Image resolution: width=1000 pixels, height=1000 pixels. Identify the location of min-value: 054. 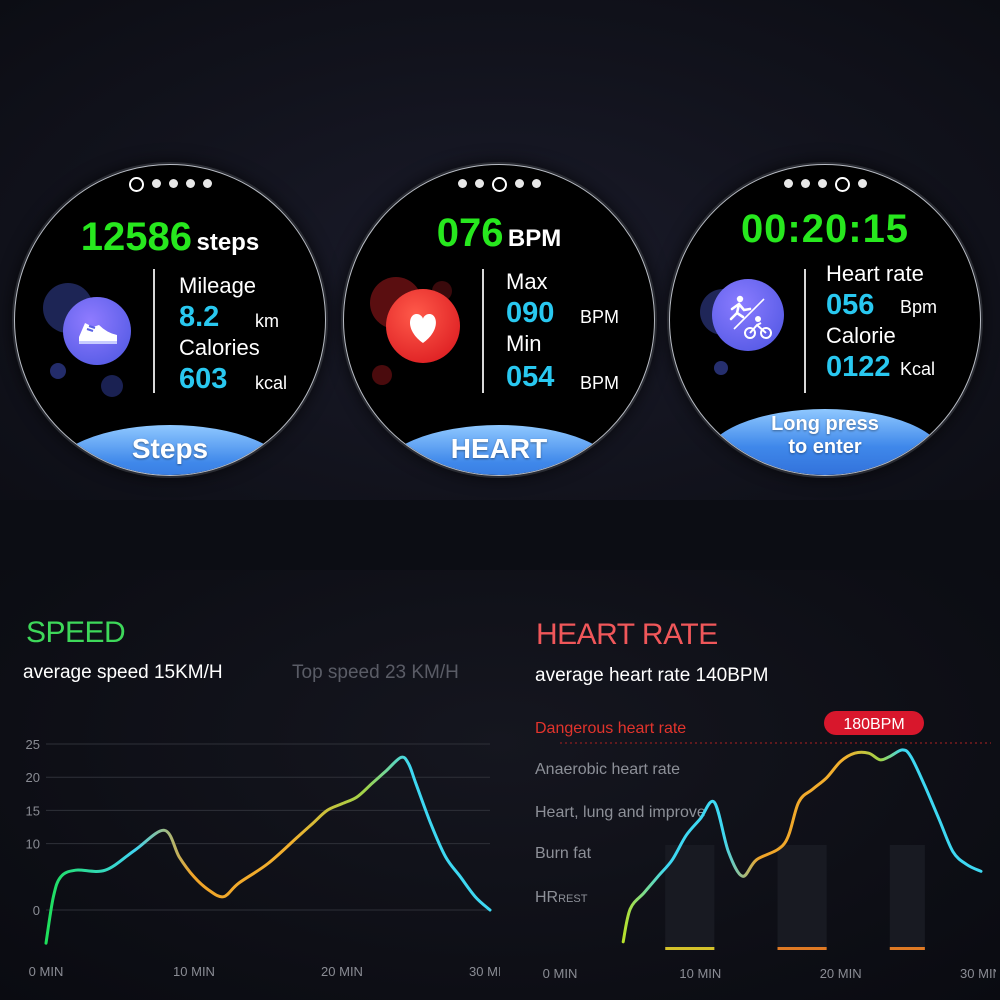
(530, 377).